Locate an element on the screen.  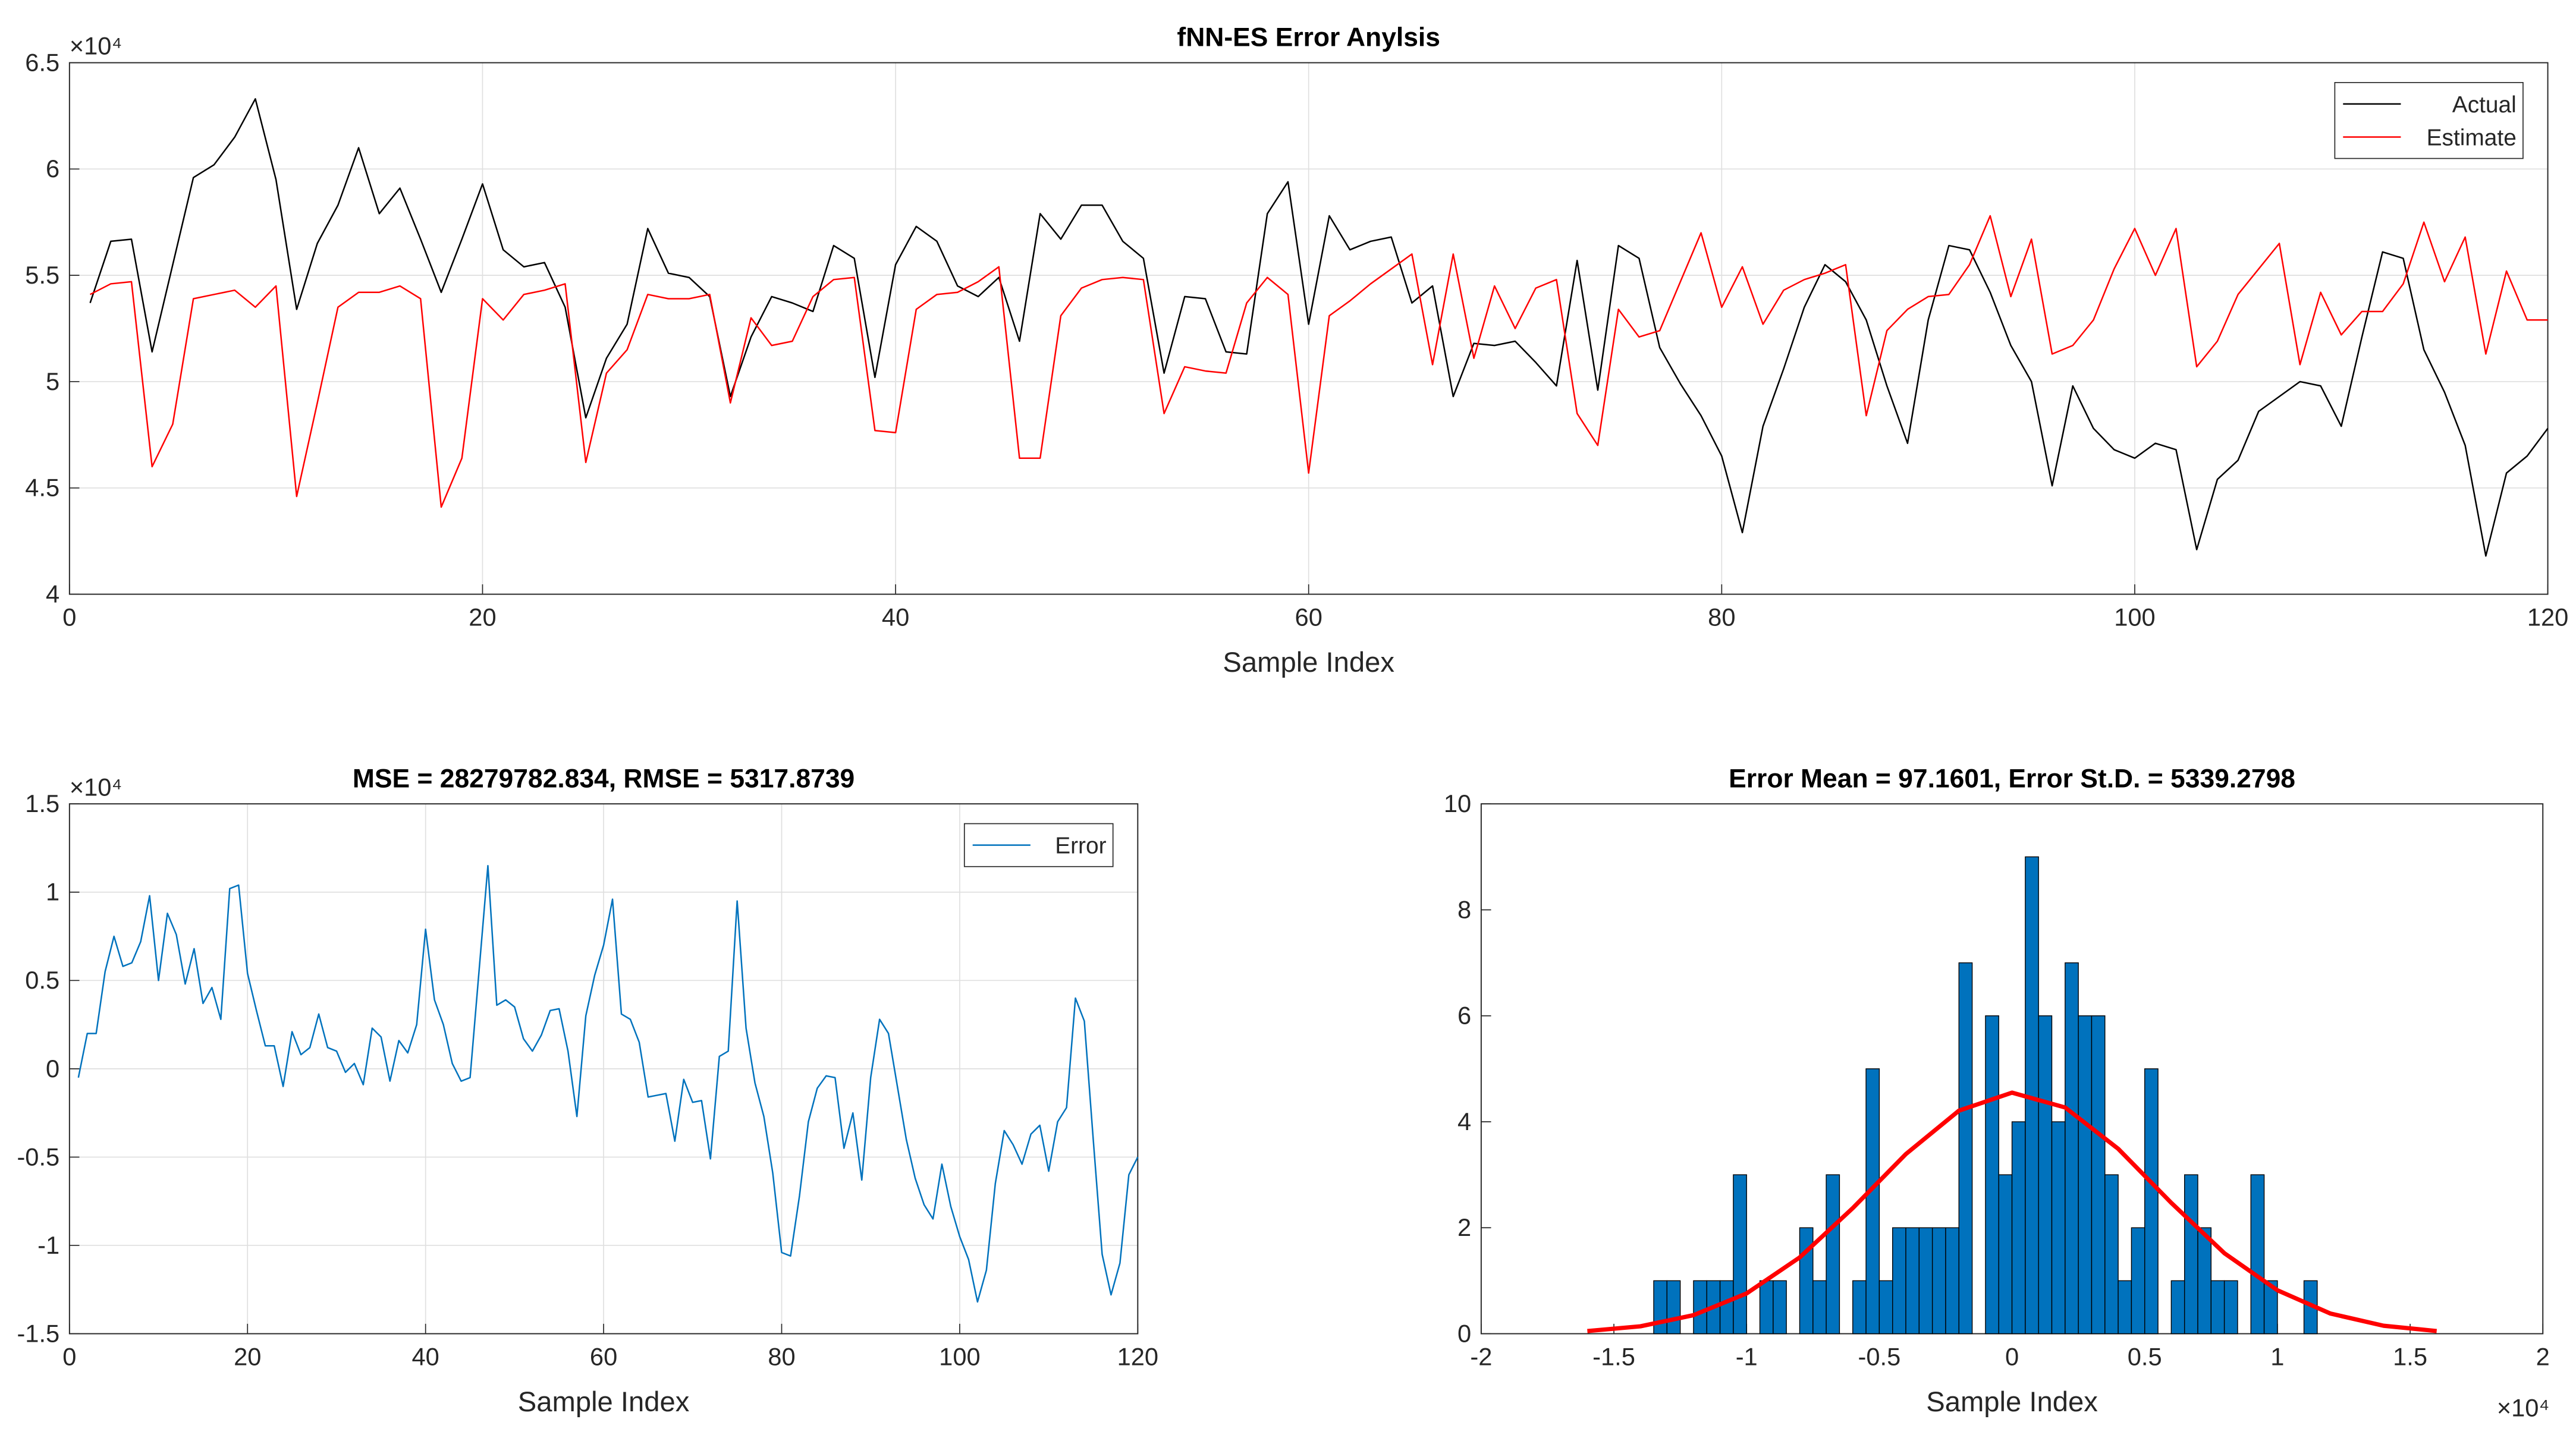
y-tick-label: 8 is located at coordinates (1464, 909).